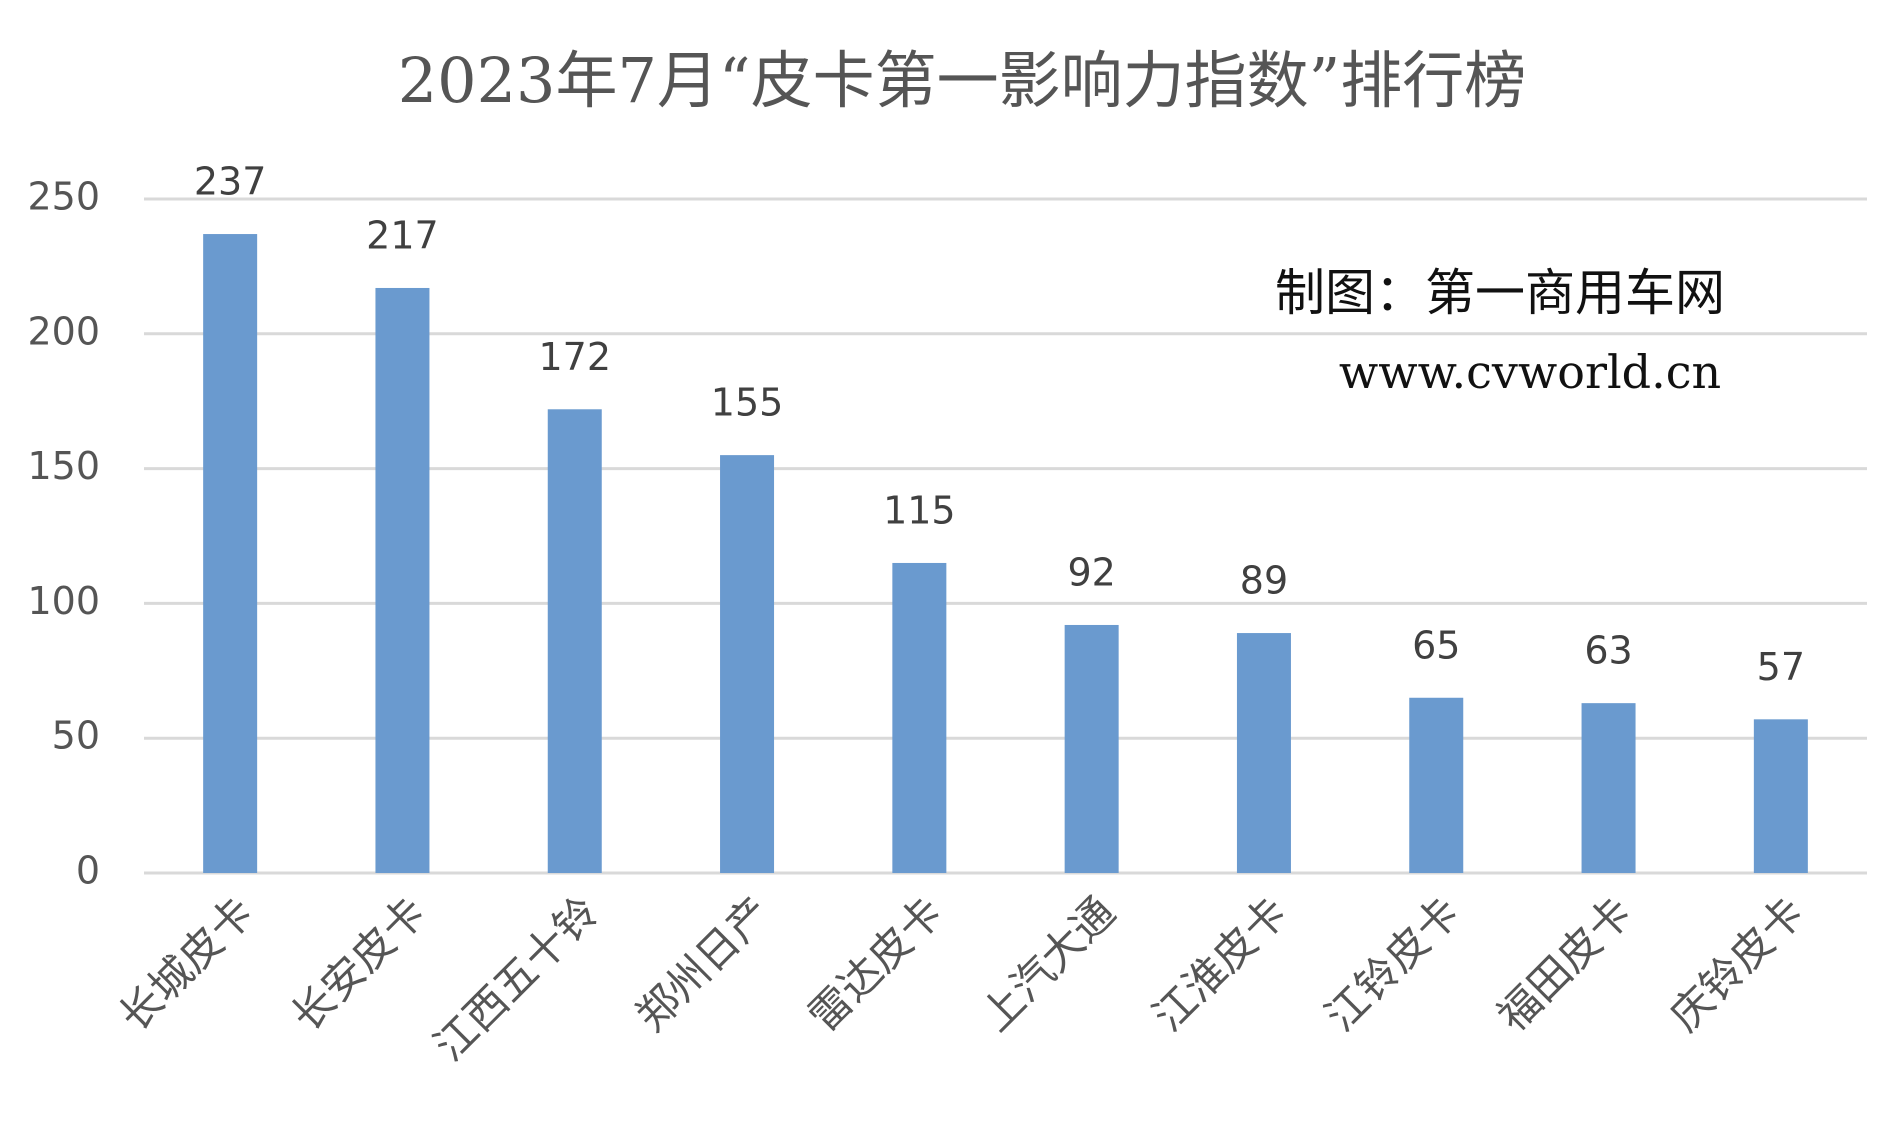  What do you see at coordinates (358, 963) in the screenshot?
I see `x-tick-label: 长安皮卡` at bounding box center [358, 963].